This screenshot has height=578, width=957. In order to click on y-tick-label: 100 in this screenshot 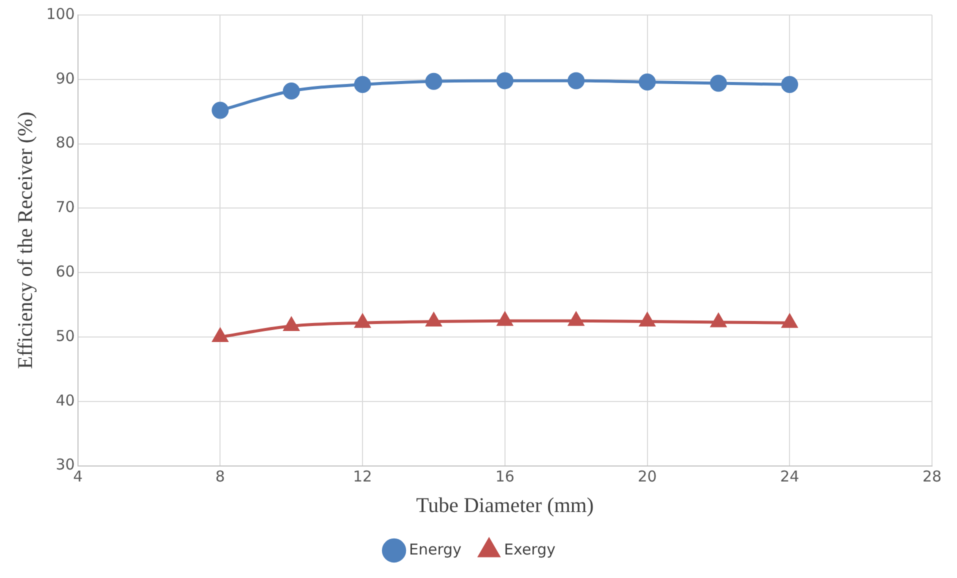, I will do `click(60, 13)`.